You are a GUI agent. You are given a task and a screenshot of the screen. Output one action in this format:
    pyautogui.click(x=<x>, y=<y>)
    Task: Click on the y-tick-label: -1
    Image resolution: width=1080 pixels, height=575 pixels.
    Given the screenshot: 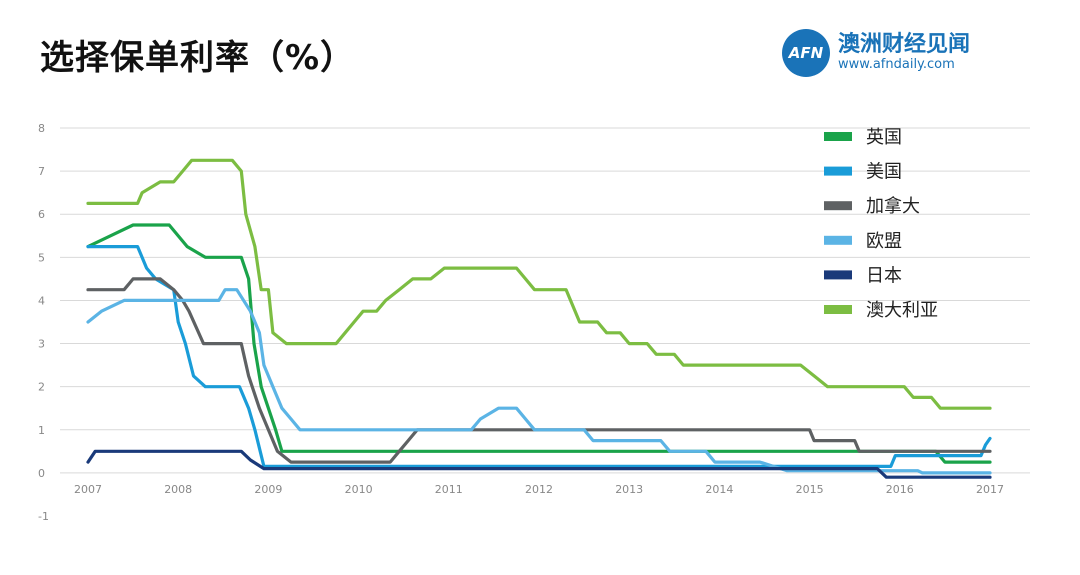 What is the action you would take?
    pyautogui.click(x=43, y=516)
    